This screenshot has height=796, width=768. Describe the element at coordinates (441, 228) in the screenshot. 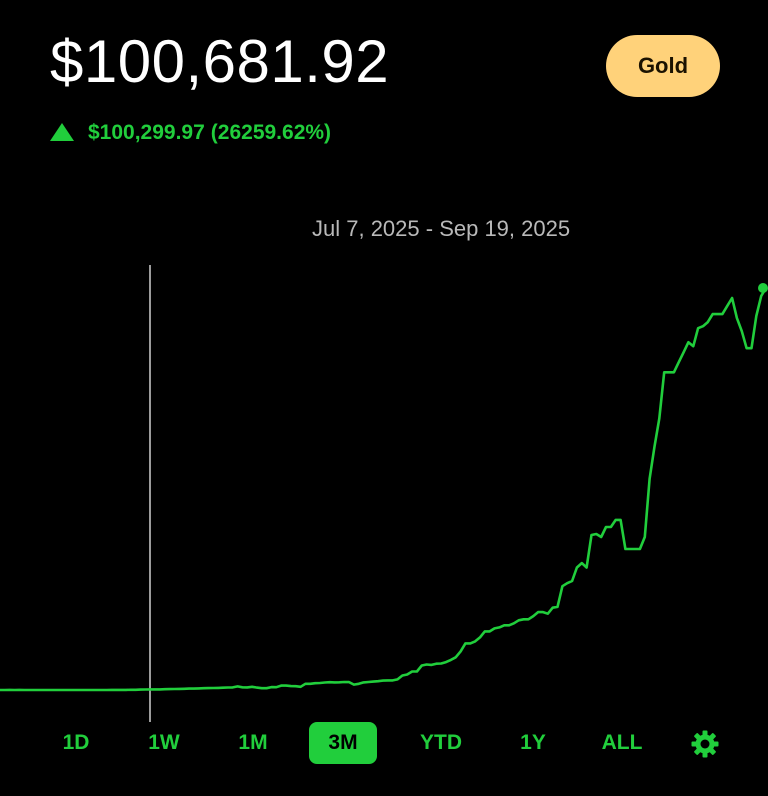

I see `chart-date-range: Jul 7, 2025 - Sep 19, 2025` at that location.